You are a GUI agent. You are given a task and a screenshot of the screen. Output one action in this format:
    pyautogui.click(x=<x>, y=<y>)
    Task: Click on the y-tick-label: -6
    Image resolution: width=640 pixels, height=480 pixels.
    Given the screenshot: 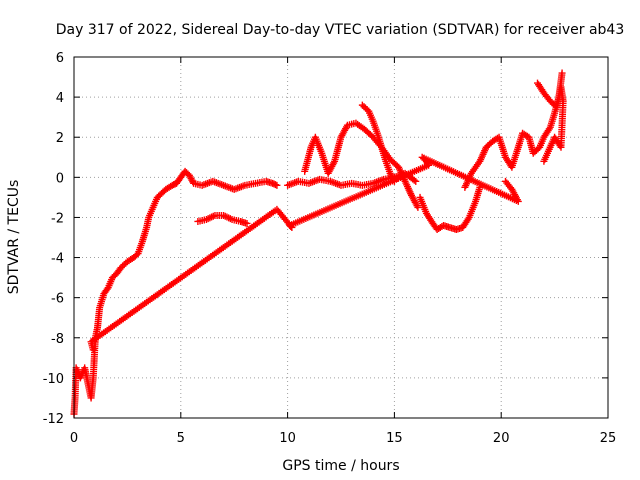 What is the action you would take?
    pyautogui.click(x=57, y=299)
    